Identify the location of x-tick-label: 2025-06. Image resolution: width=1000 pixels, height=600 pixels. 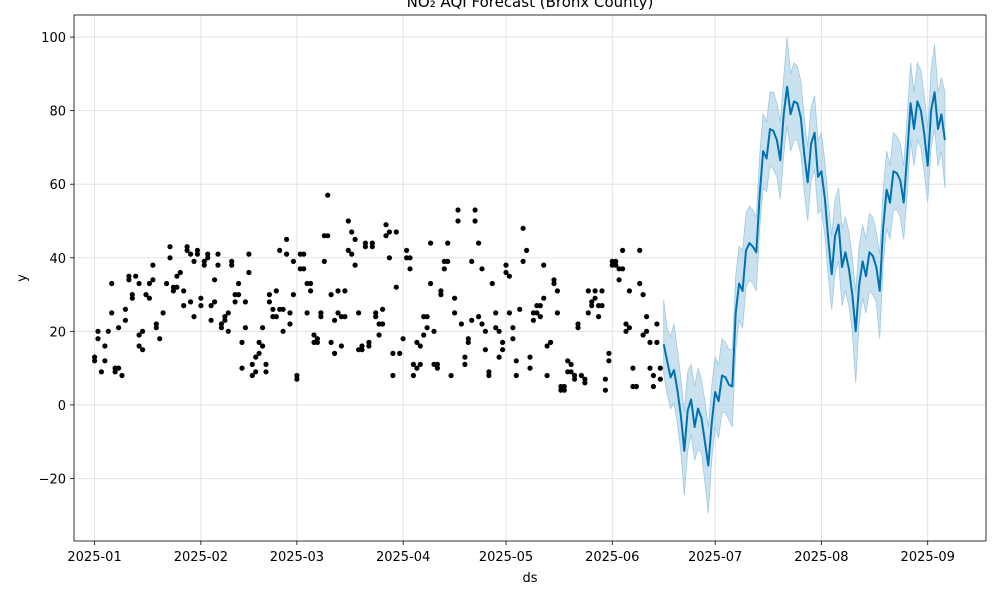
(612, 557).